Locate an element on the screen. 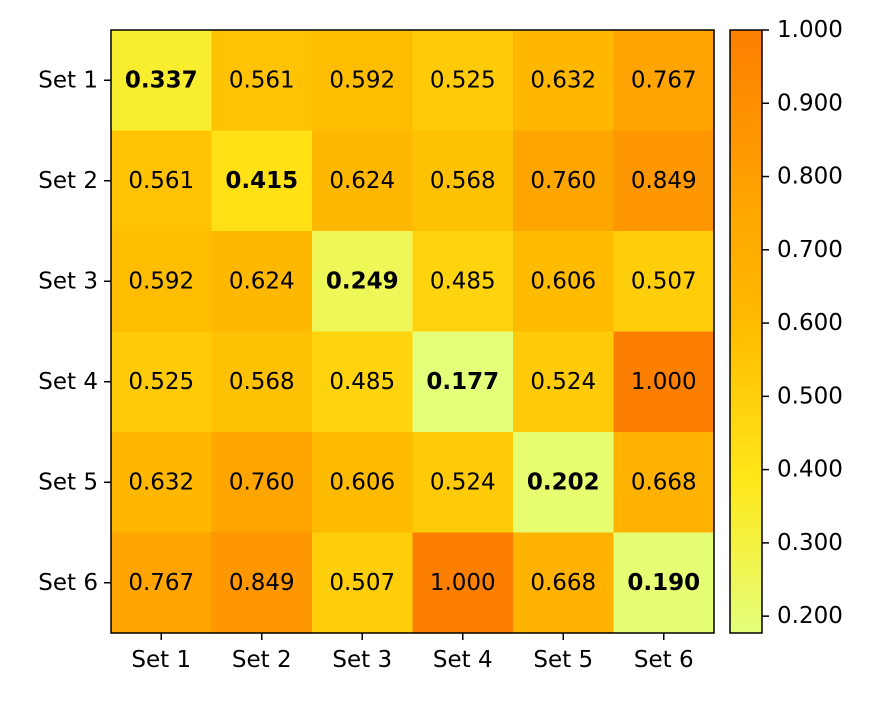 This screenshot has width=879, height=707. heatmap-cell-r5-c2 is located at coordinates (262, 483).